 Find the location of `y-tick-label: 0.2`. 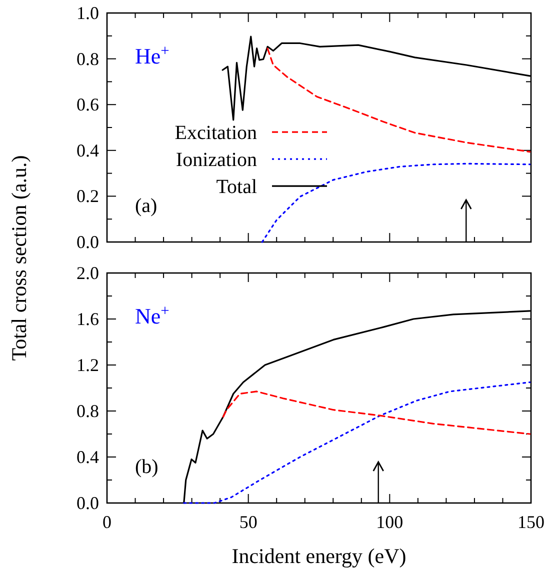

y-tick-label: 0.2 is located at coordinates (87, 196).